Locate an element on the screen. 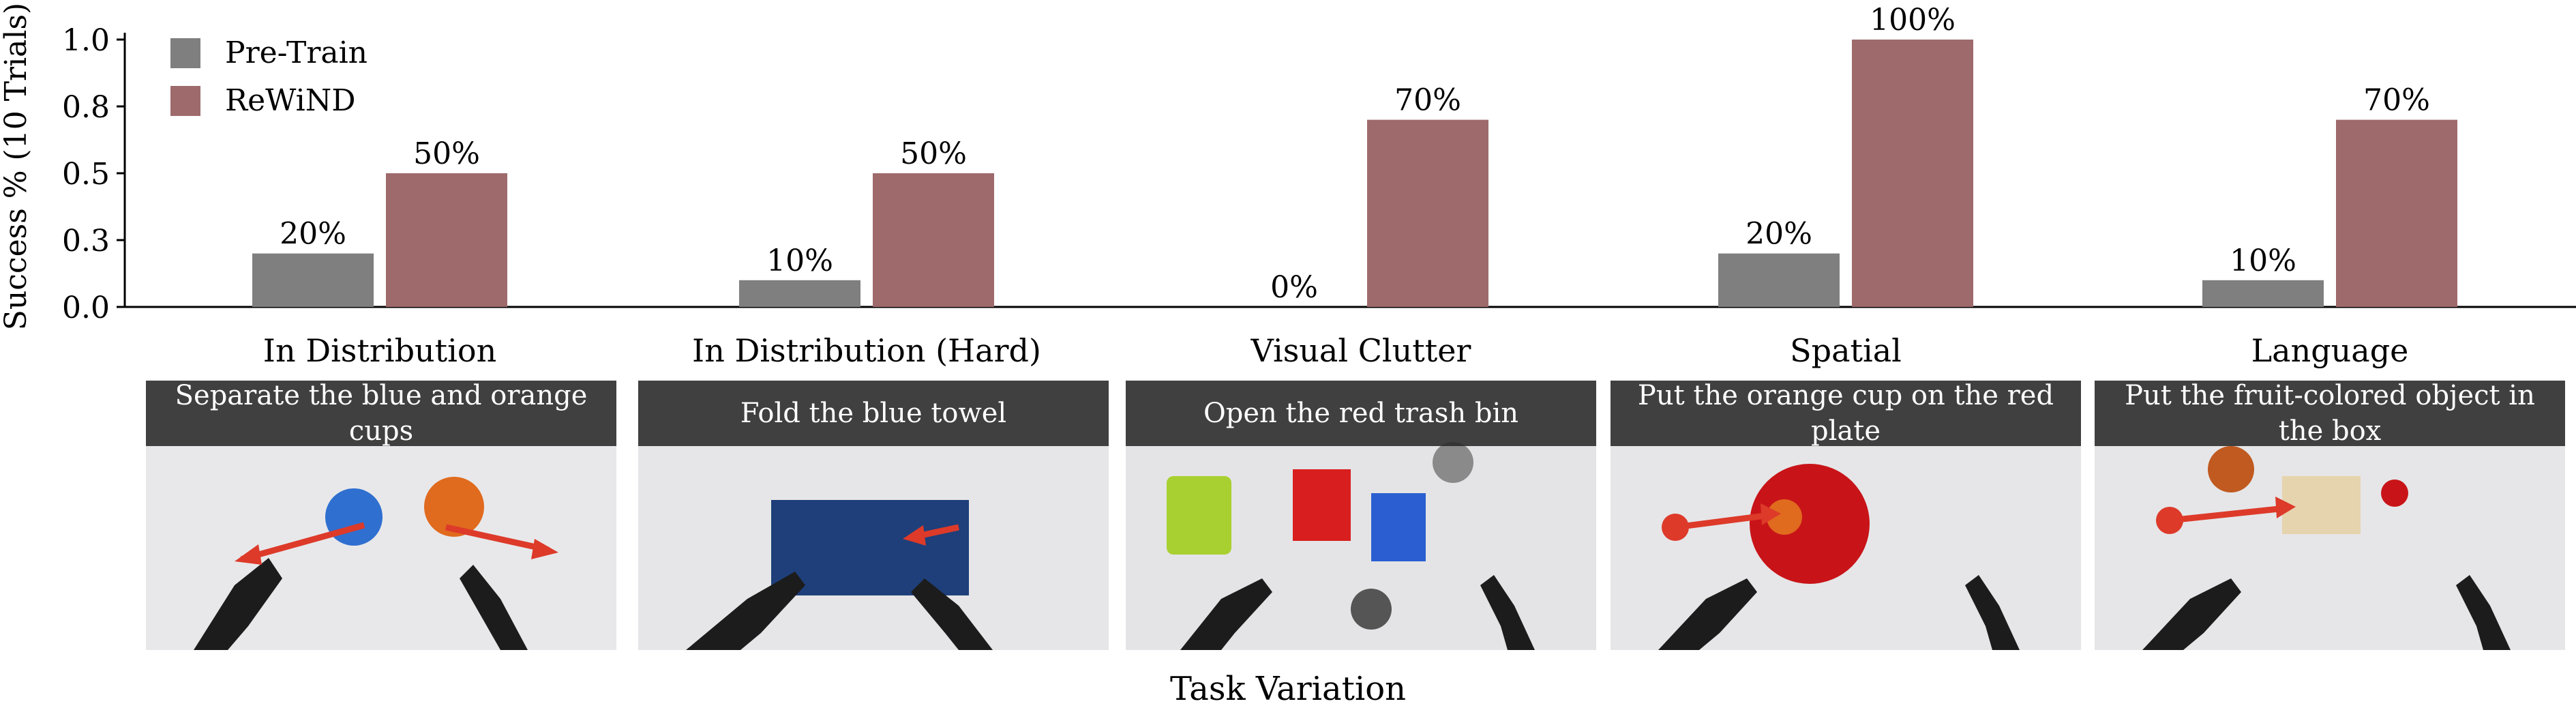 The width and height of the screenshot is (2576, 708). y-tick-label: 0.8 is located at coordinates (86, 107).